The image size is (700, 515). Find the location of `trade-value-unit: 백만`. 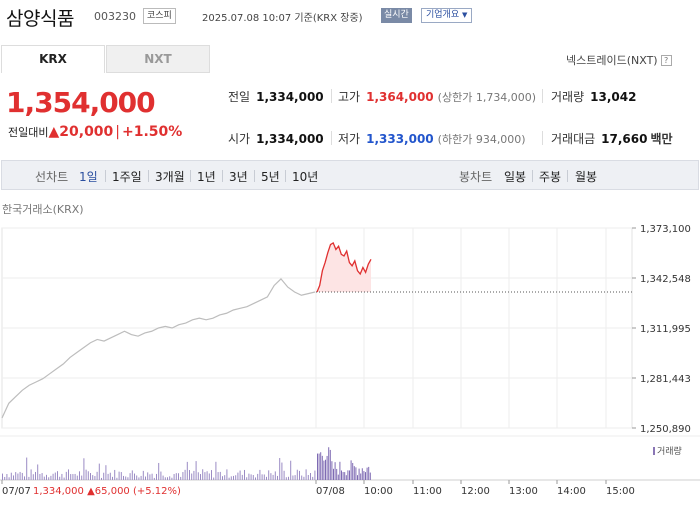

trade-value-unit: 백만 is located at coordinates (661, 139).